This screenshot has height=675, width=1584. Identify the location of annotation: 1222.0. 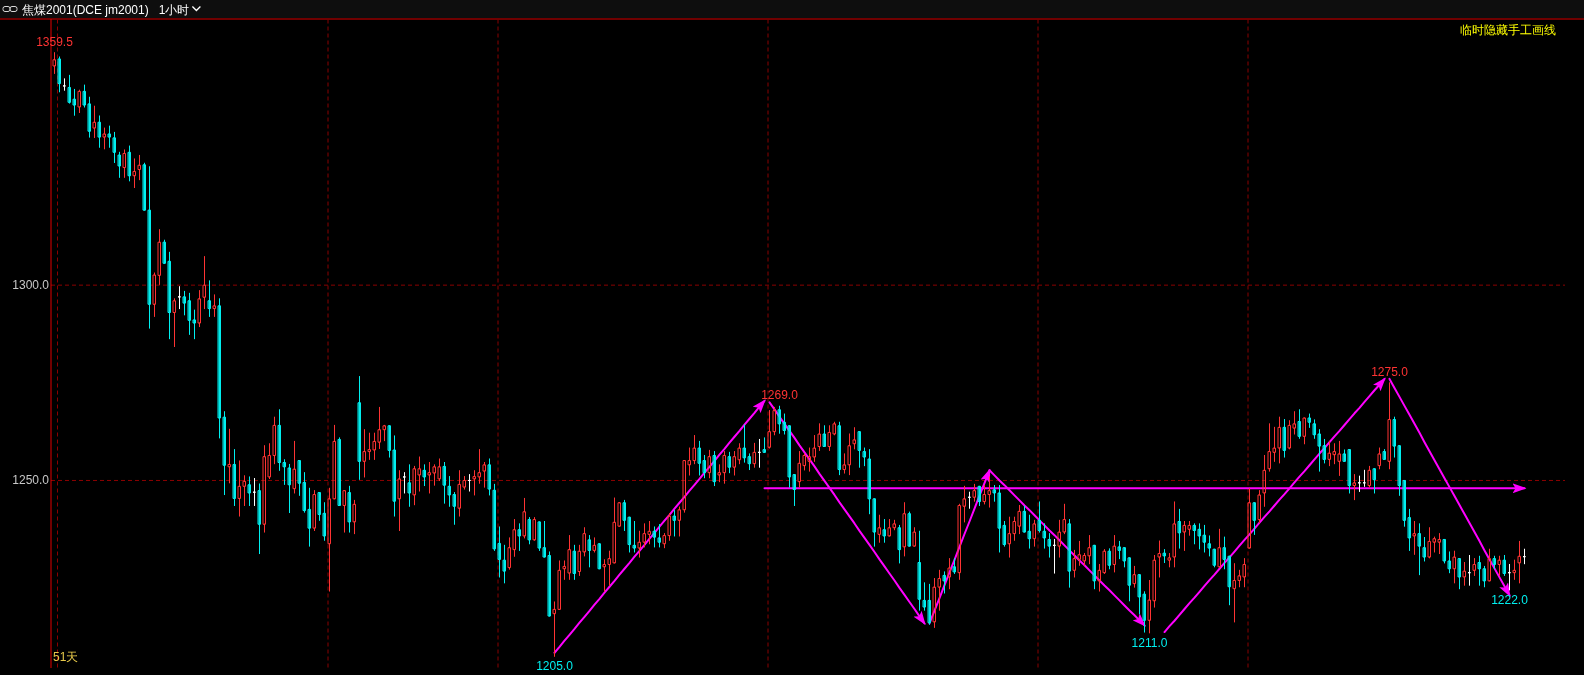
(1509, 599).